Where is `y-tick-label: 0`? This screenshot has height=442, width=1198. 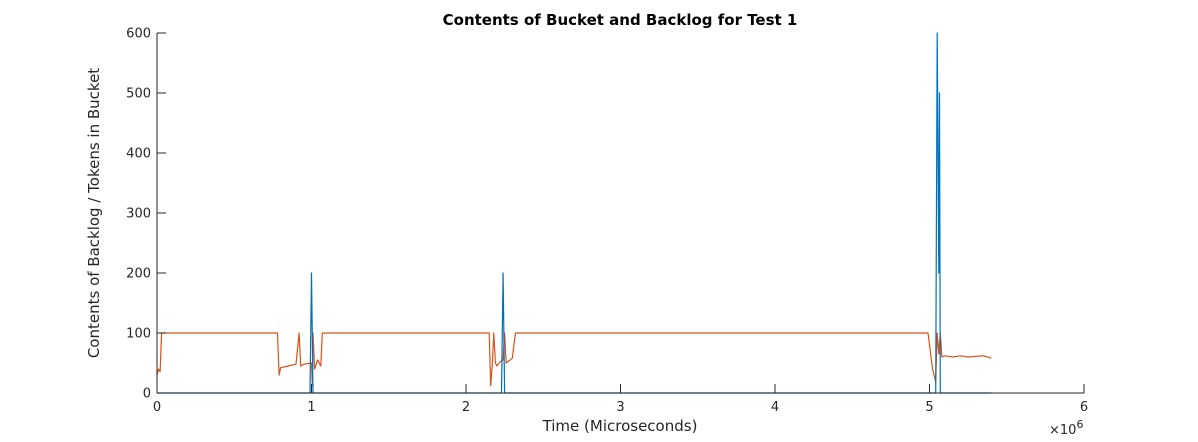
y-tick-label: 0 is located at coordinates (147, 394).